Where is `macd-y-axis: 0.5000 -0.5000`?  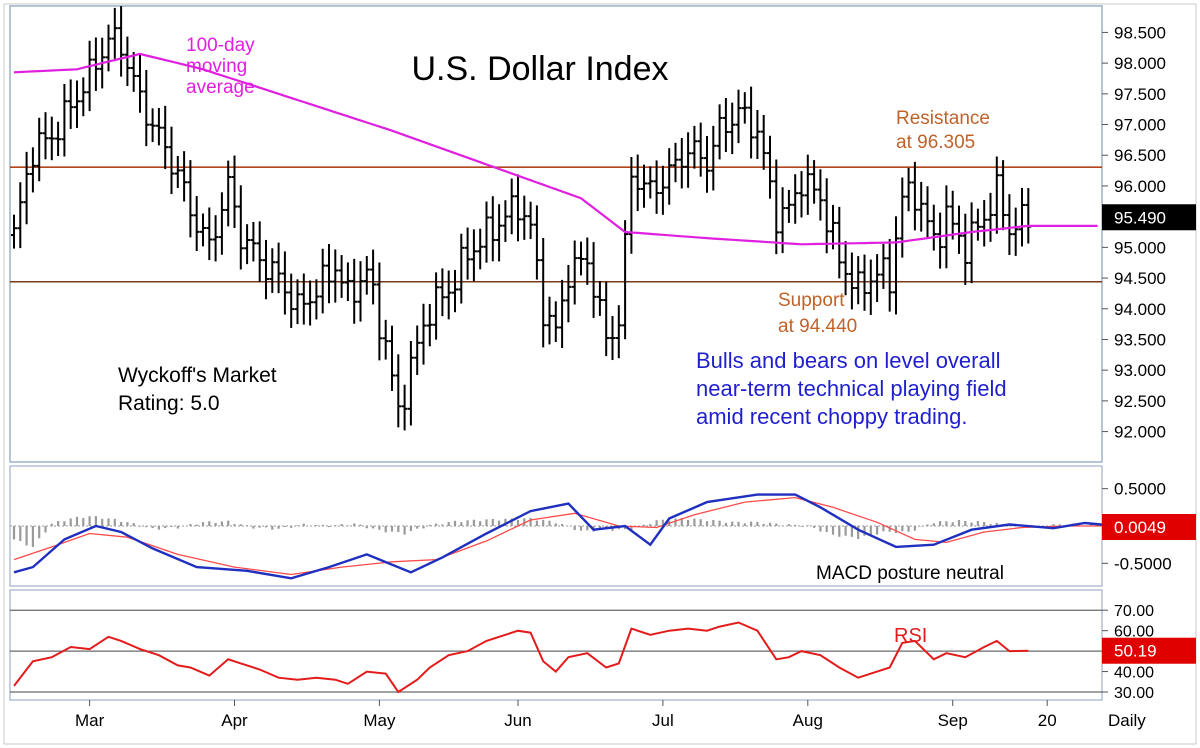 macd-y-axis: 0.5000 -0.5000 is located at coordinates (1137, 526).